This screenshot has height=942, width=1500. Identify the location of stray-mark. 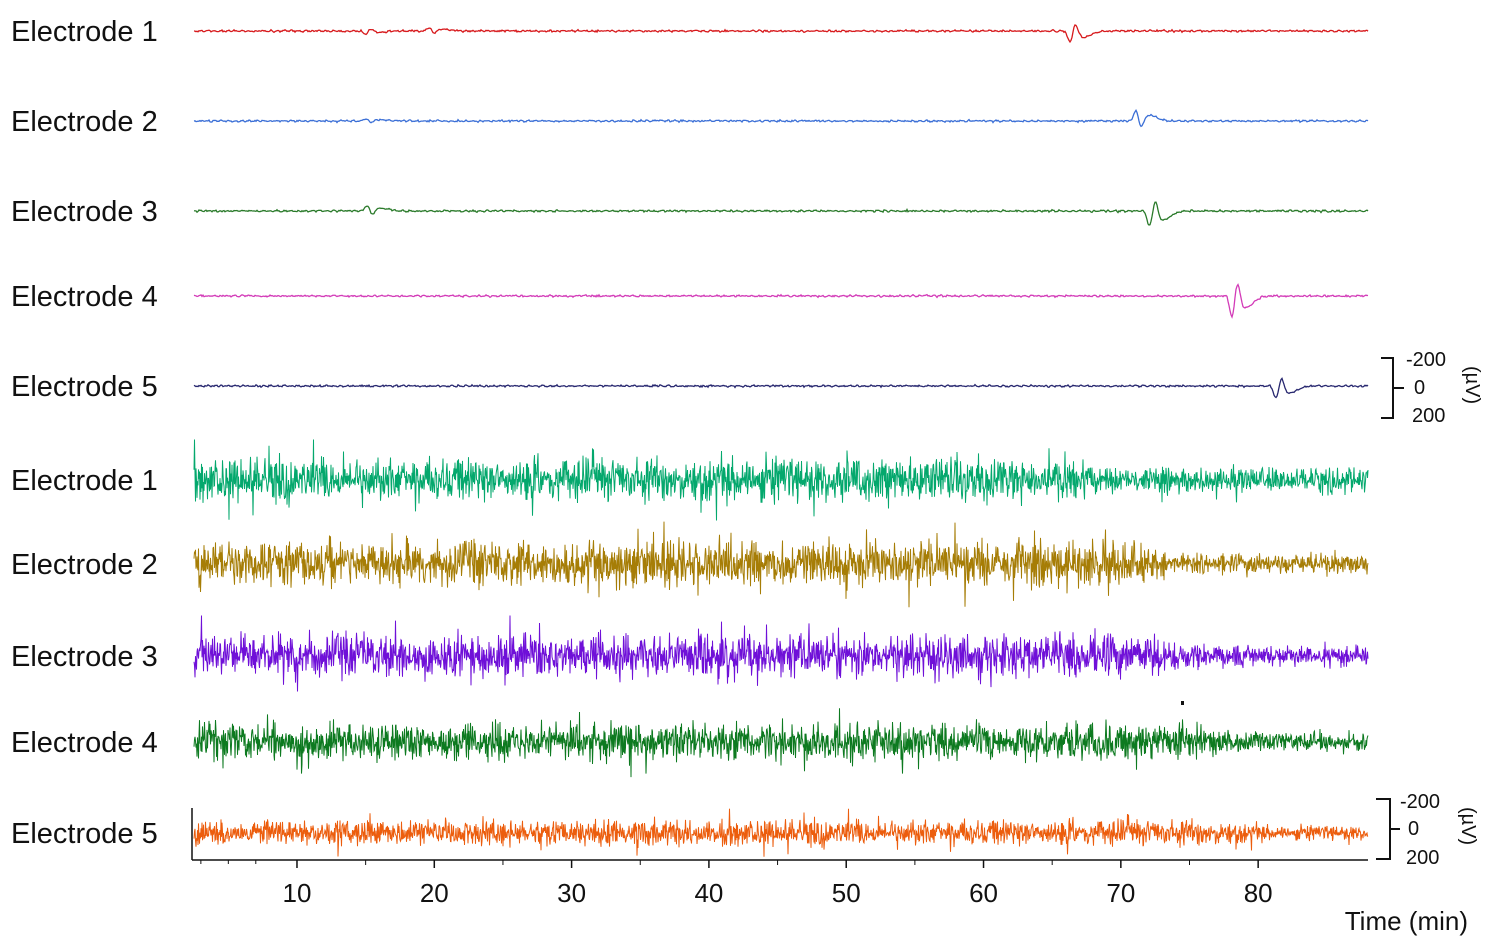
(1182, 703).